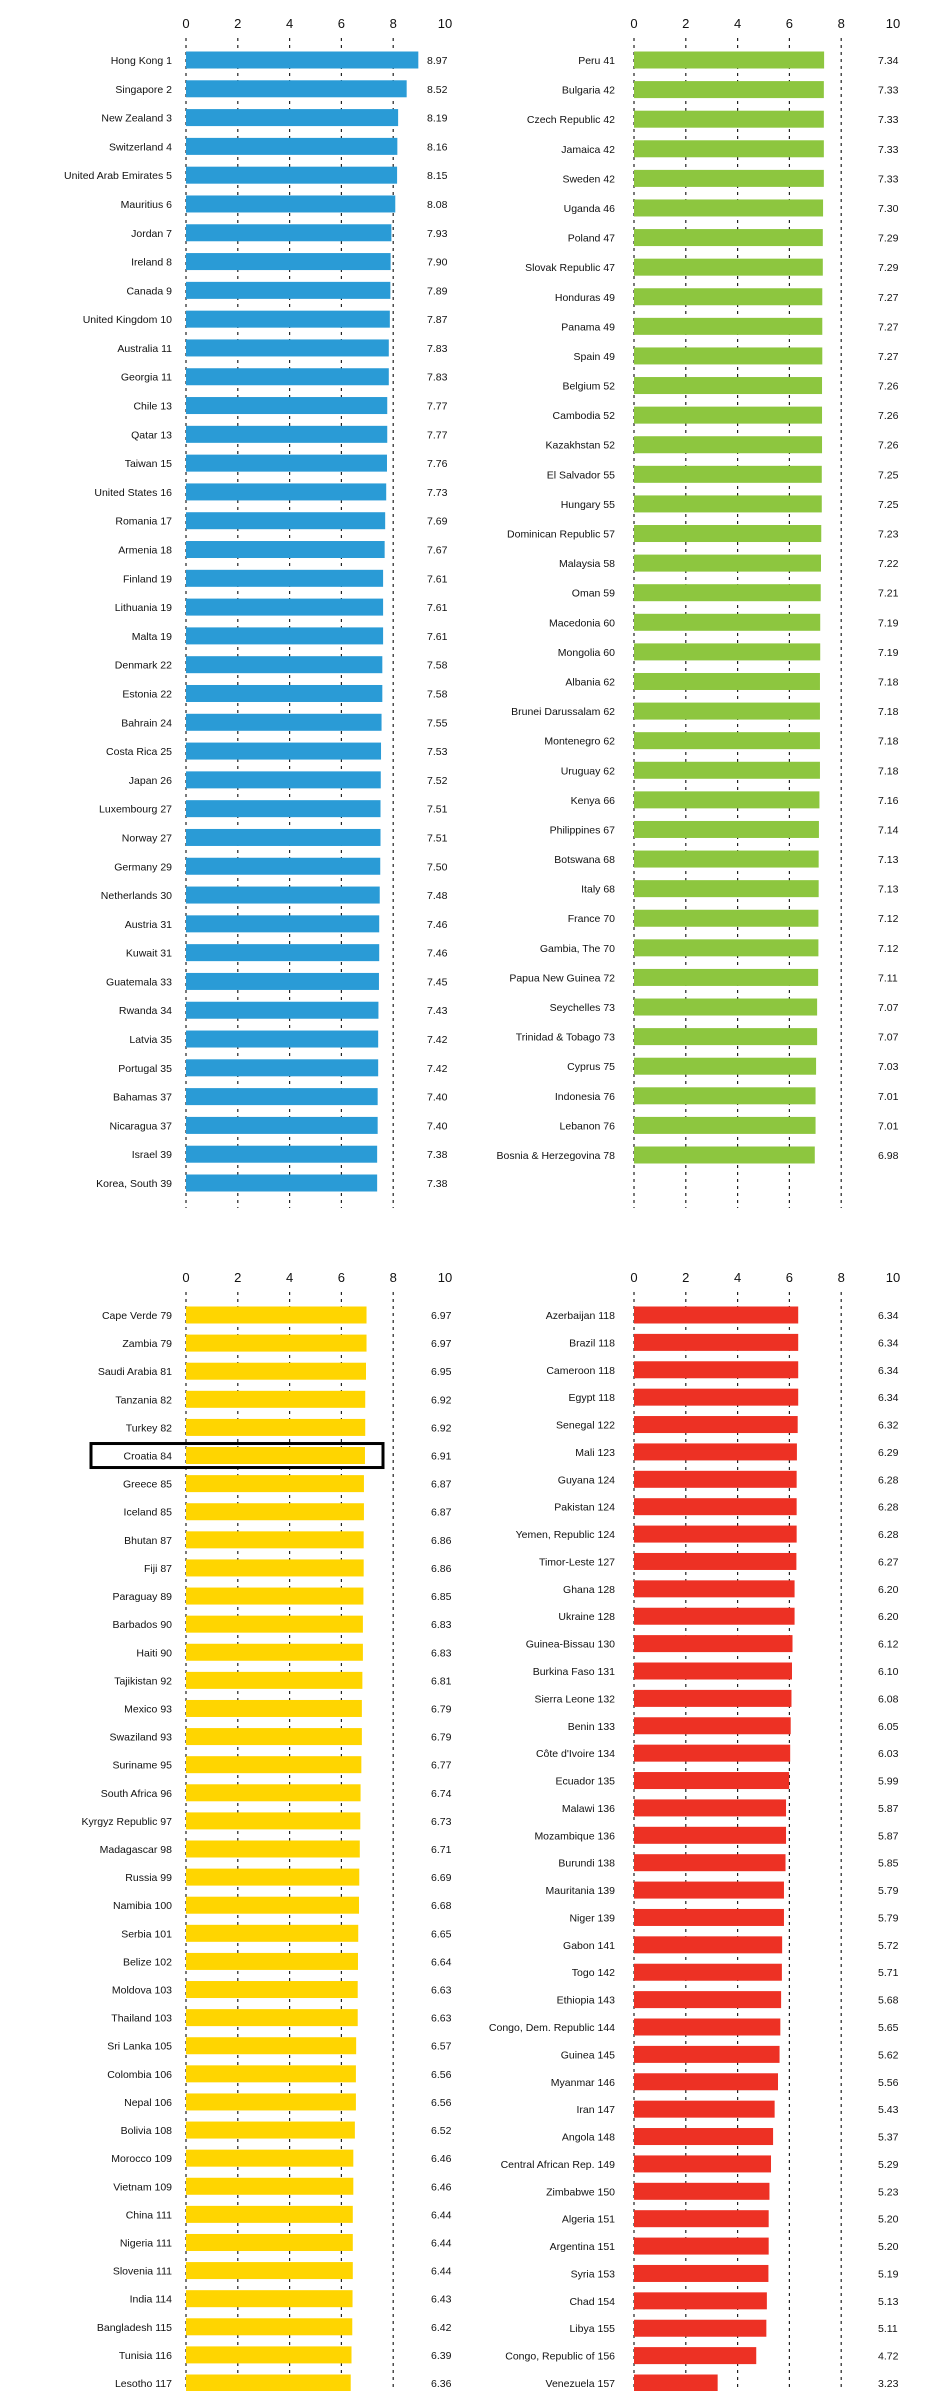  Describe the element at coordinates (142, 1906) in the screenshot. I see `category-label: Namibia 100` at that location.